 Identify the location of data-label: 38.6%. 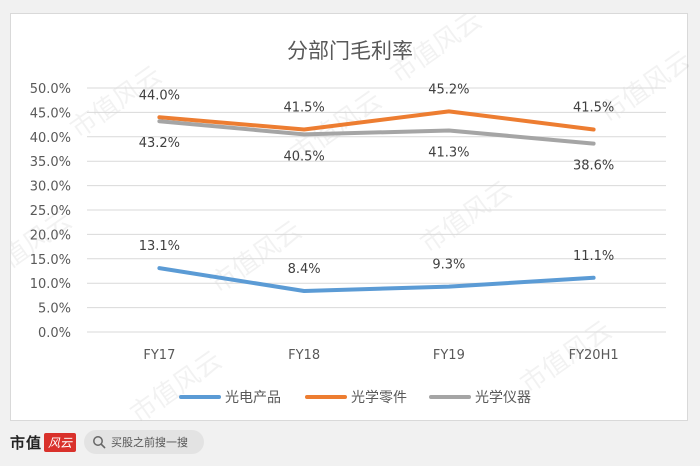
(593, 166).